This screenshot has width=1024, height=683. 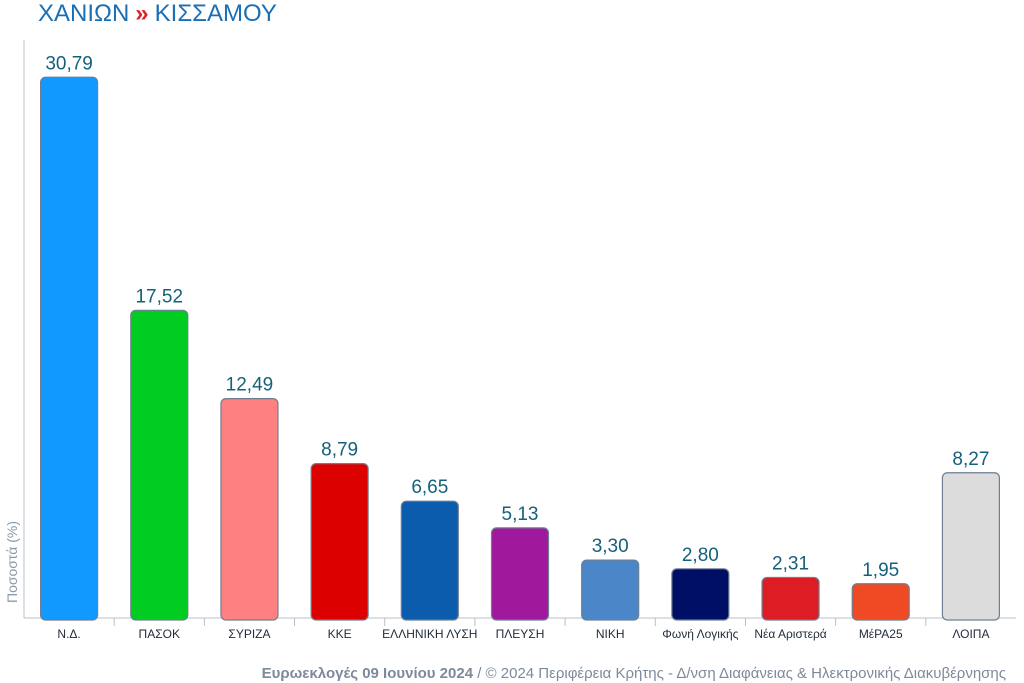 What do you see at coordinates (340, 634) in the screenshot?
I see `category-label: ΚΚΕ` at bounding box center [340, 634].